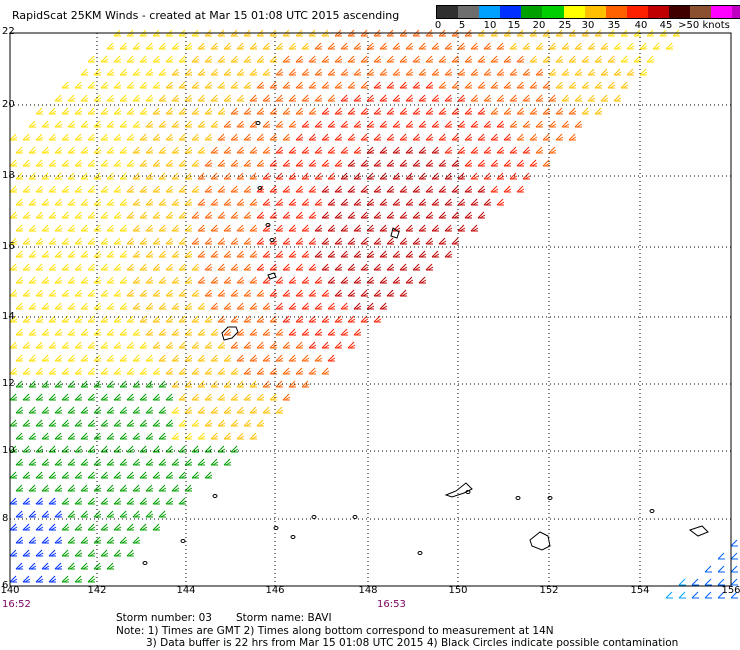  Describe the element at coordinates (10, 590) in the screenshot. I see `lon-label: 140` at that location.